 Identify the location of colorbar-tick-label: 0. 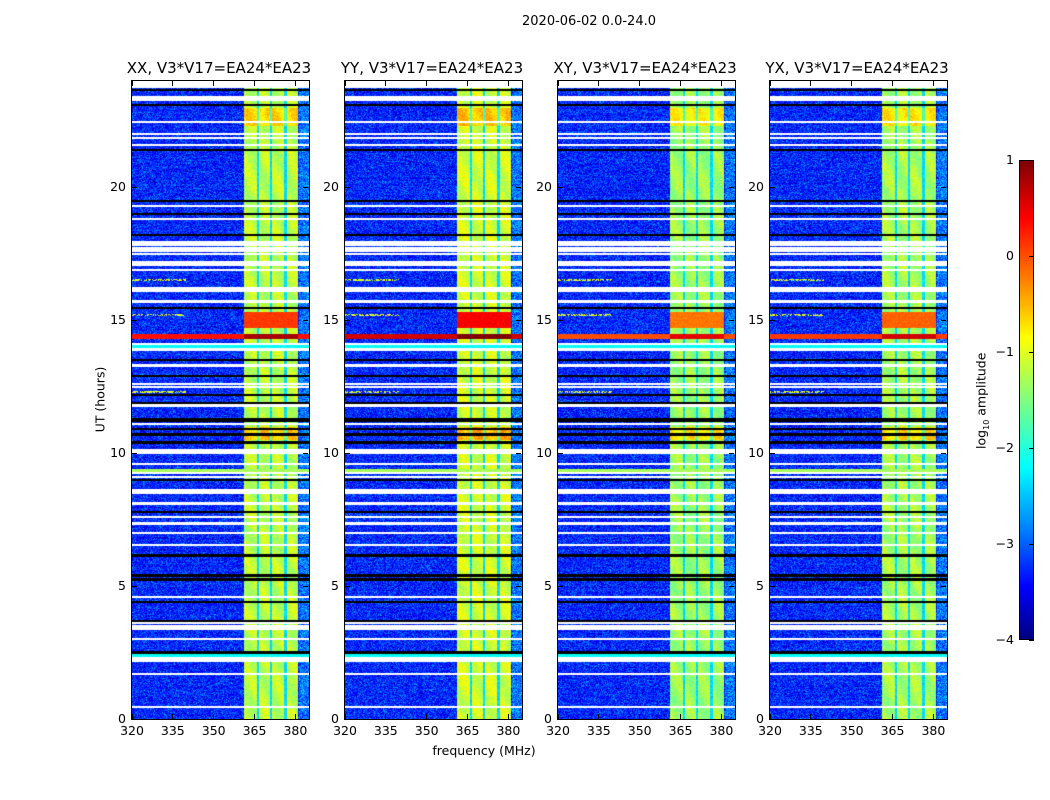
(1010, 255).